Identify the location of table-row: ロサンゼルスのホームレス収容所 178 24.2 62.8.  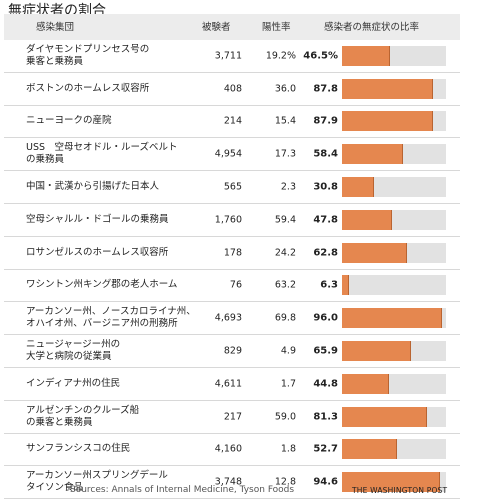
(232, 253).